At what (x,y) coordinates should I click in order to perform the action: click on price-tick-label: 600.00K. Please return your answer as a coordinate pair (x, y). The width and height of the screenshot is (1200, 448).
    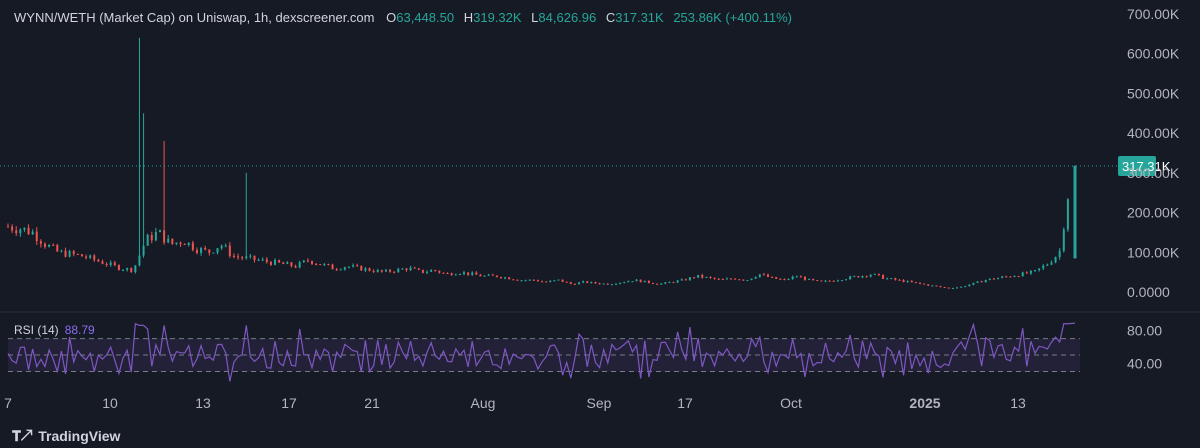
    Looking at the image, I should click on (1153, 54).